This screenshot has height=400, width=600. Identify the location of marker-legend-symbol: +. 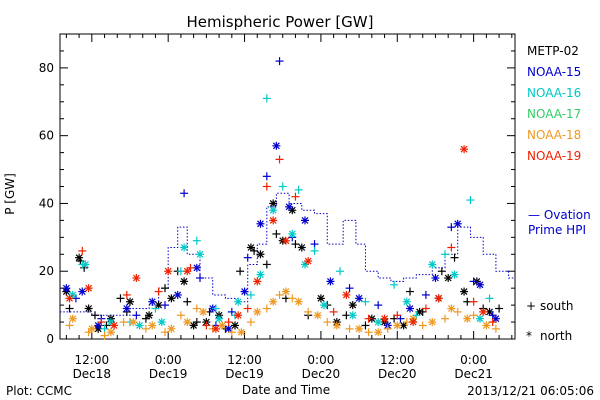
(531, 306).